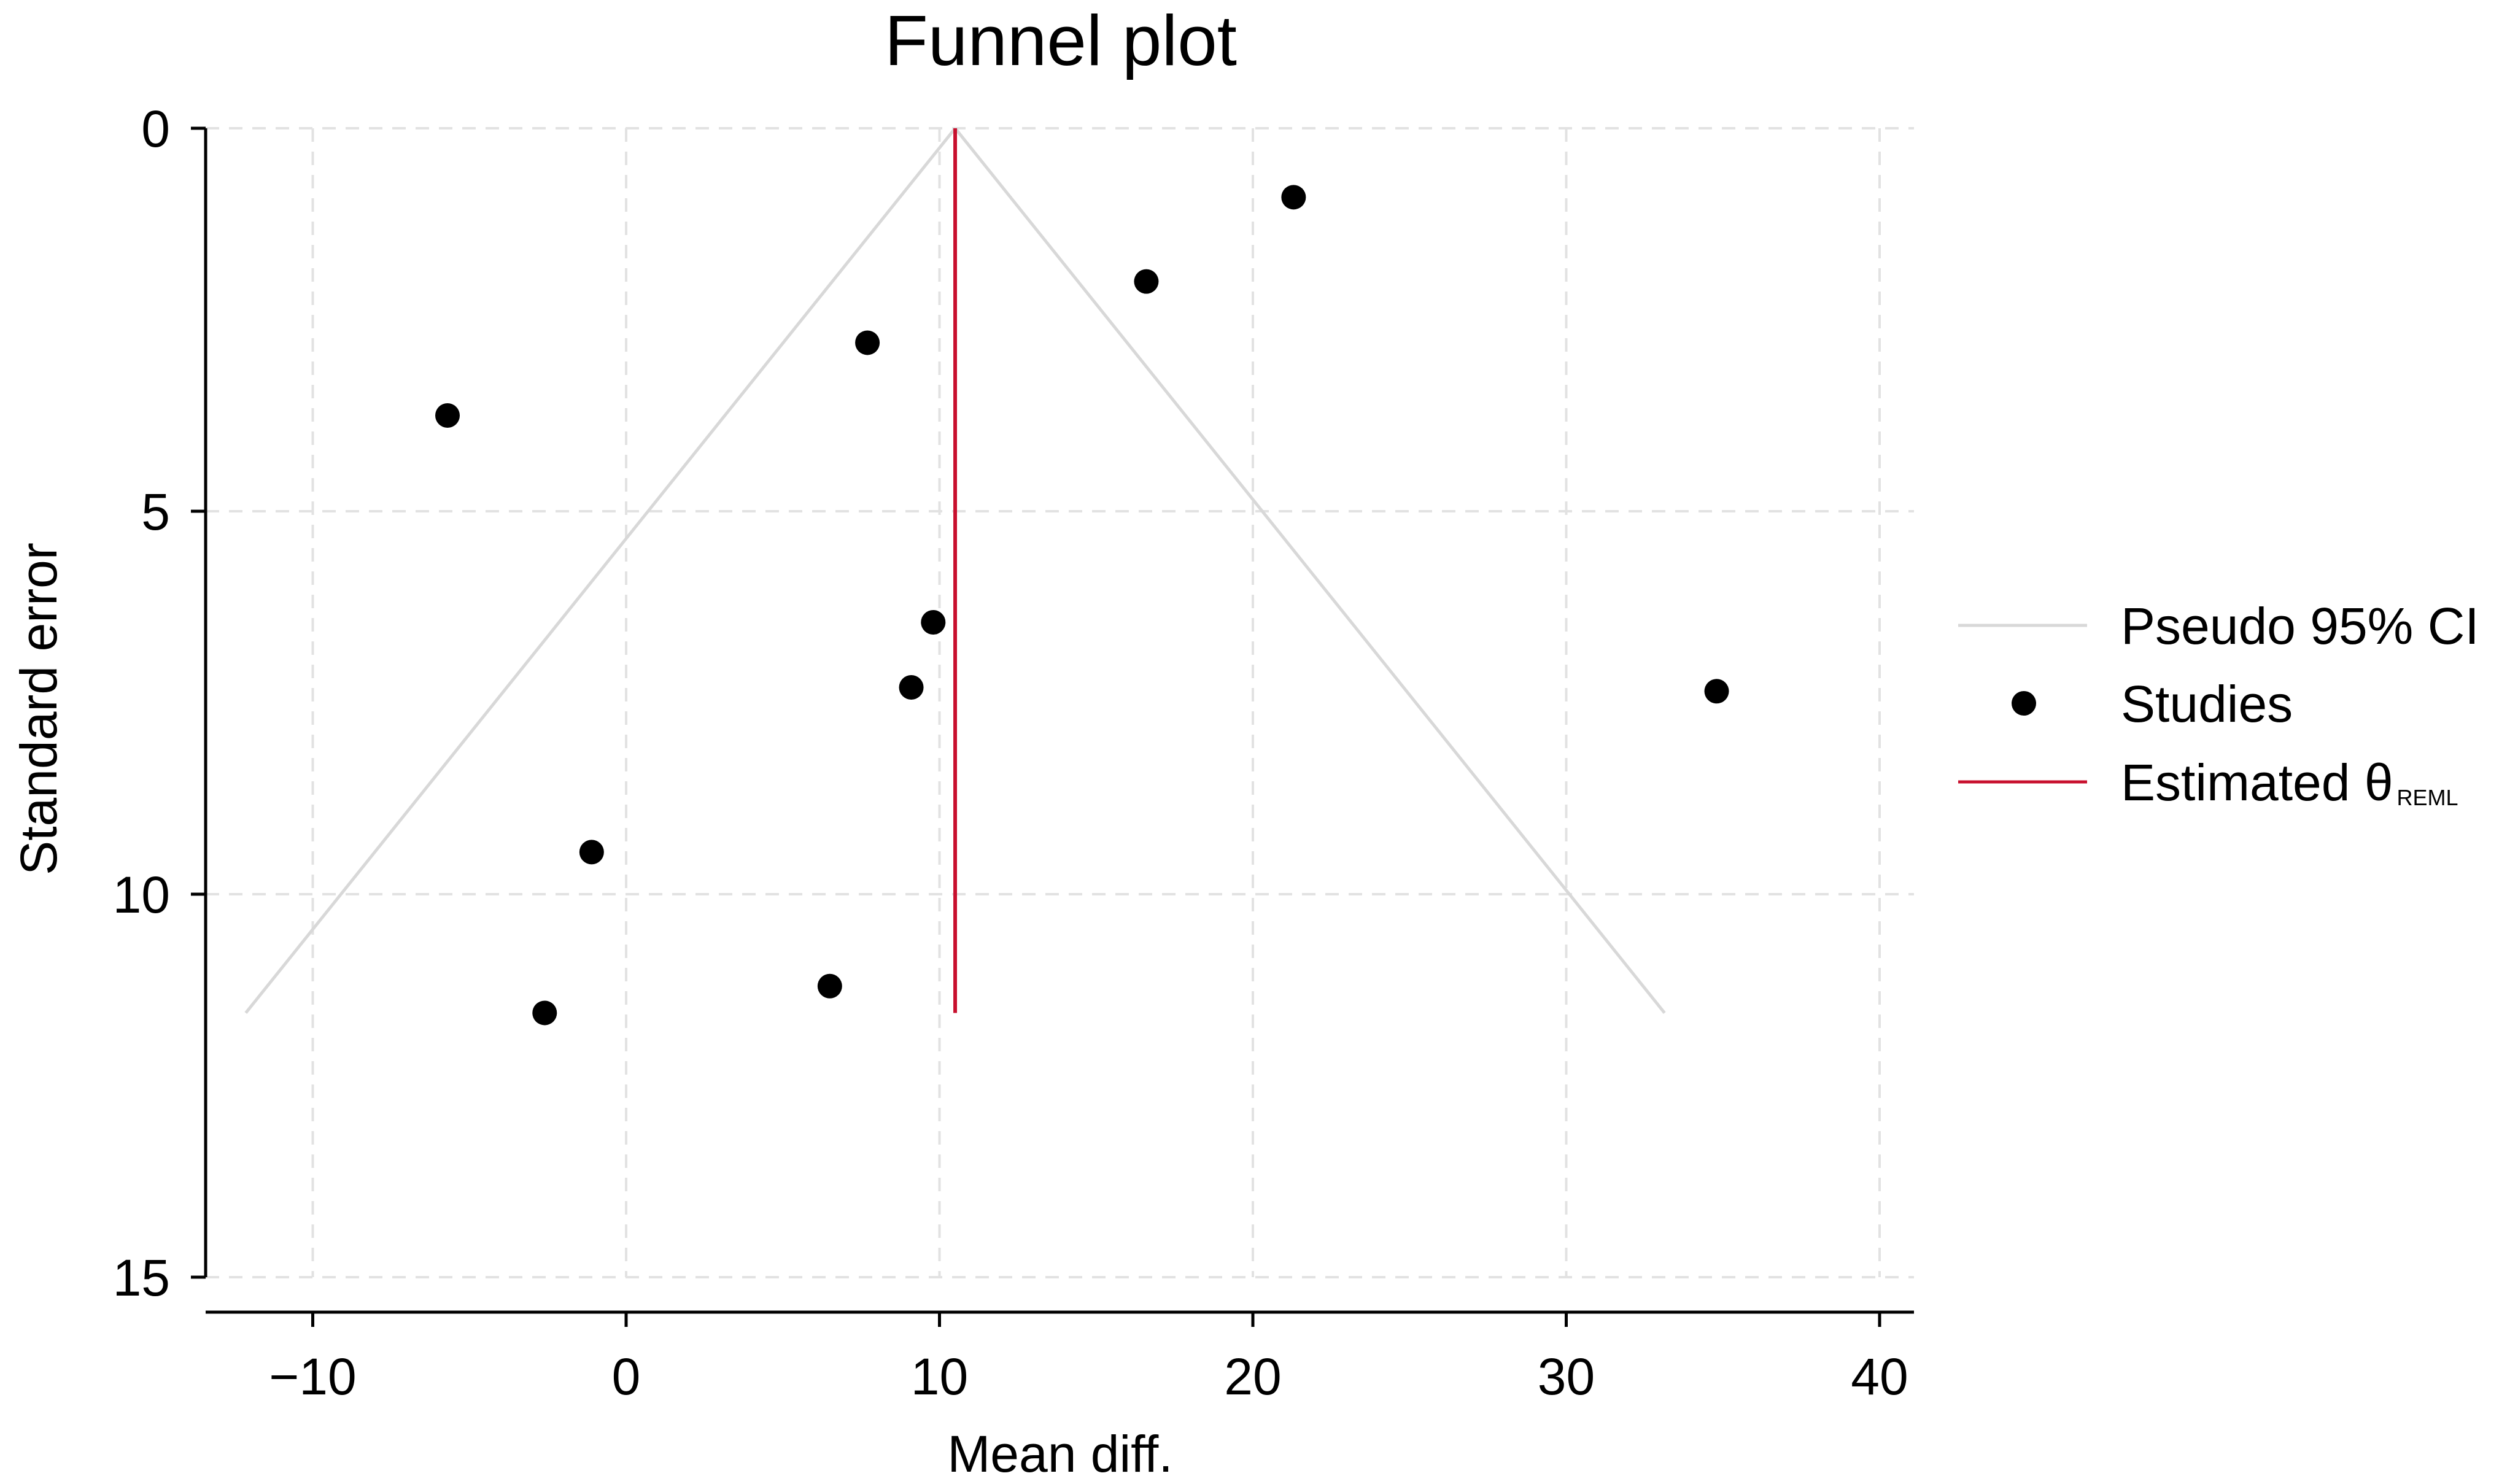 The height and width of the screenshot is (1484, 2518). I want to click on y-tick-label-1: 5, so click(155, 512).